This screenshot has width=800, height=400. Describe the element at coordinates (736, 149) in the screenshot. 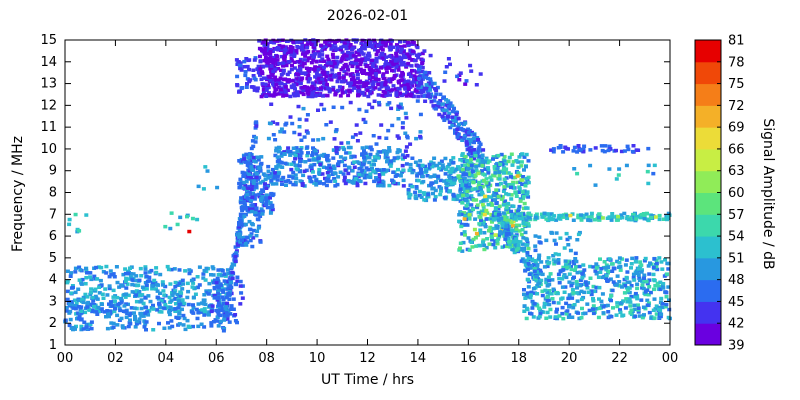

I see `colorbar-tick-label: 66` at that location.